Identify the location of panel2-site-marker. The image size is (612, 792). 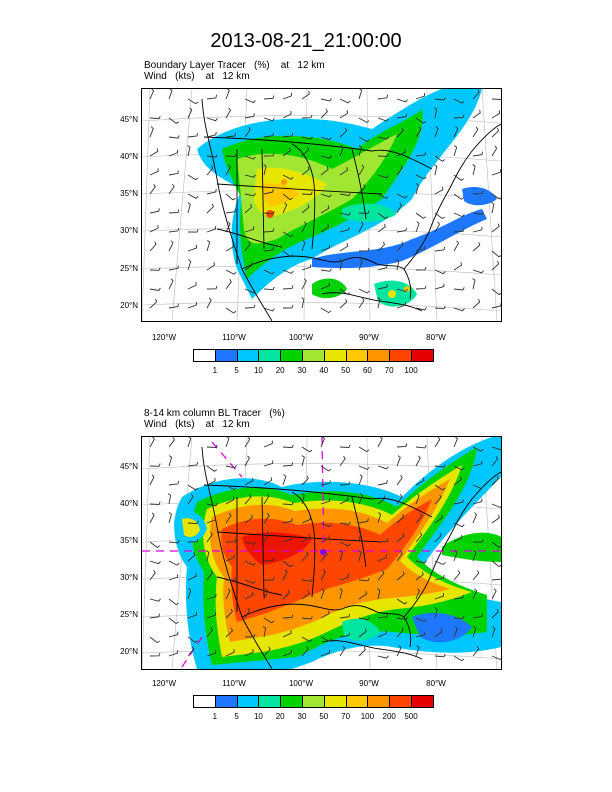
(323, 552).